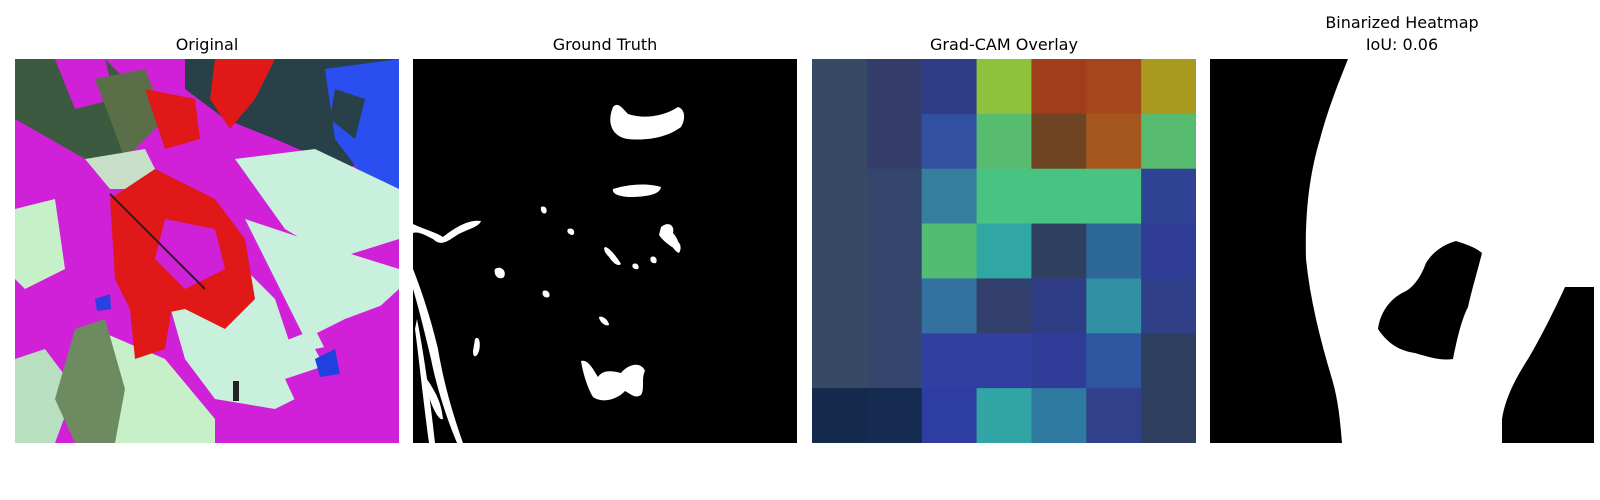 The width and height of the screenshot is (1600, 500). What do you see at coordinates (1402, 44) in the screenshot?
I see `iou-label: IoU: 0.06` at bounding box center [1402, 44].